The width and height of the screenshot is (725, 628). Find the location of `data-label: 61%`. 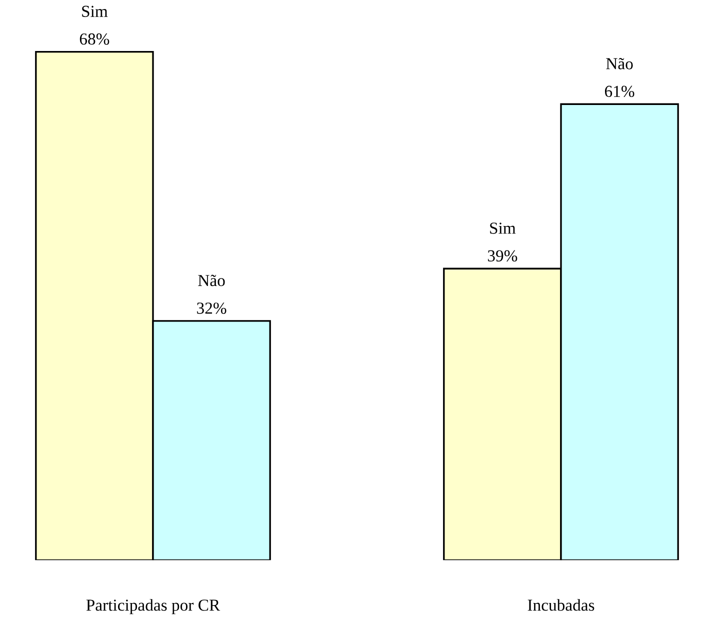

data-label: 61% is located at coordinates (619, 92).